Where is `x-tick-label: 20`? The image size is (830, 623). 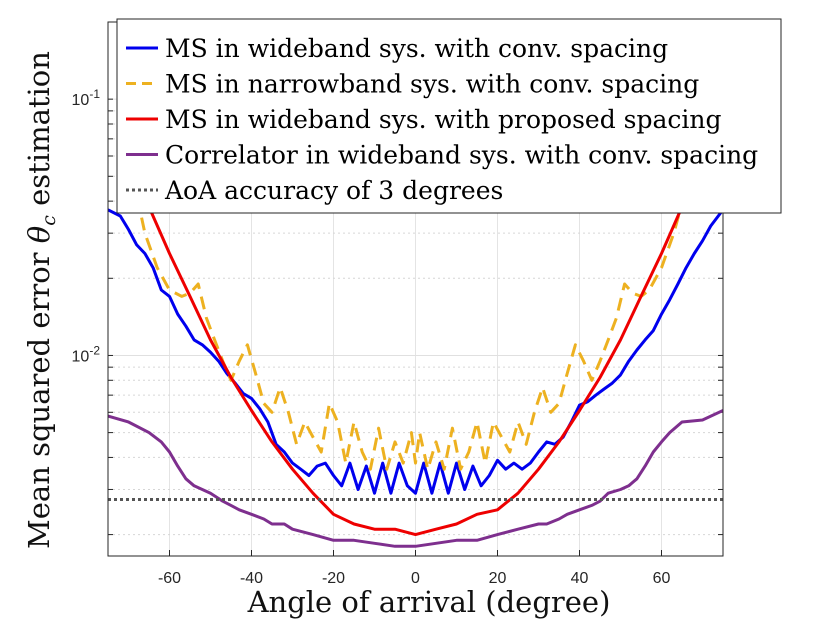 x-tick-label: 20 is located at coordinates (498, 578).